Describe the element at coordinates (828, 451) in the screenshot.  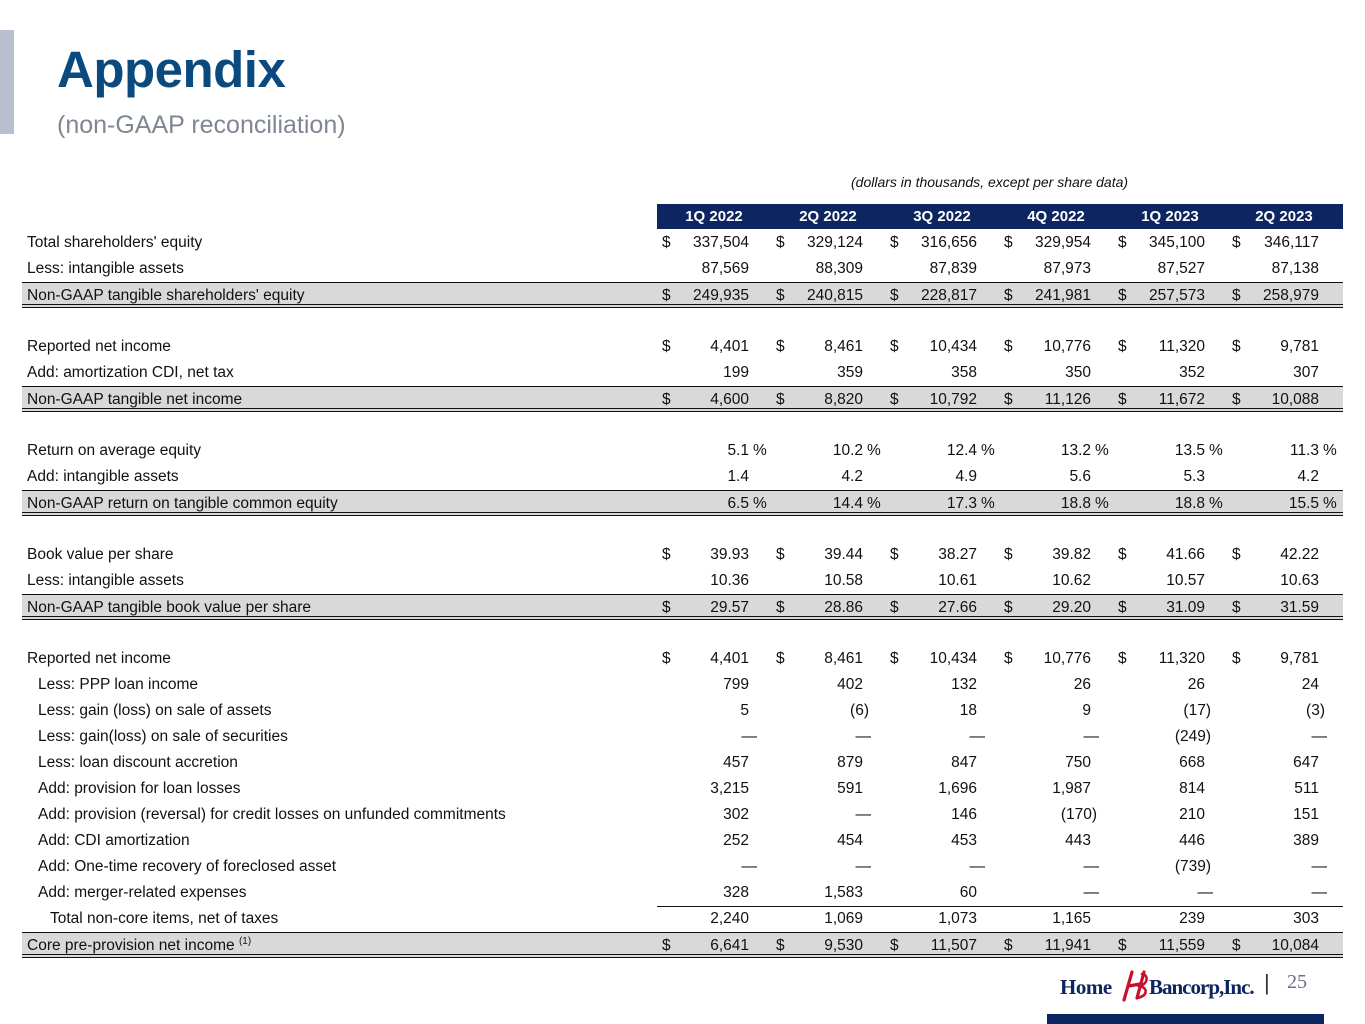
I see `table-cell: 10.2%` at that location.